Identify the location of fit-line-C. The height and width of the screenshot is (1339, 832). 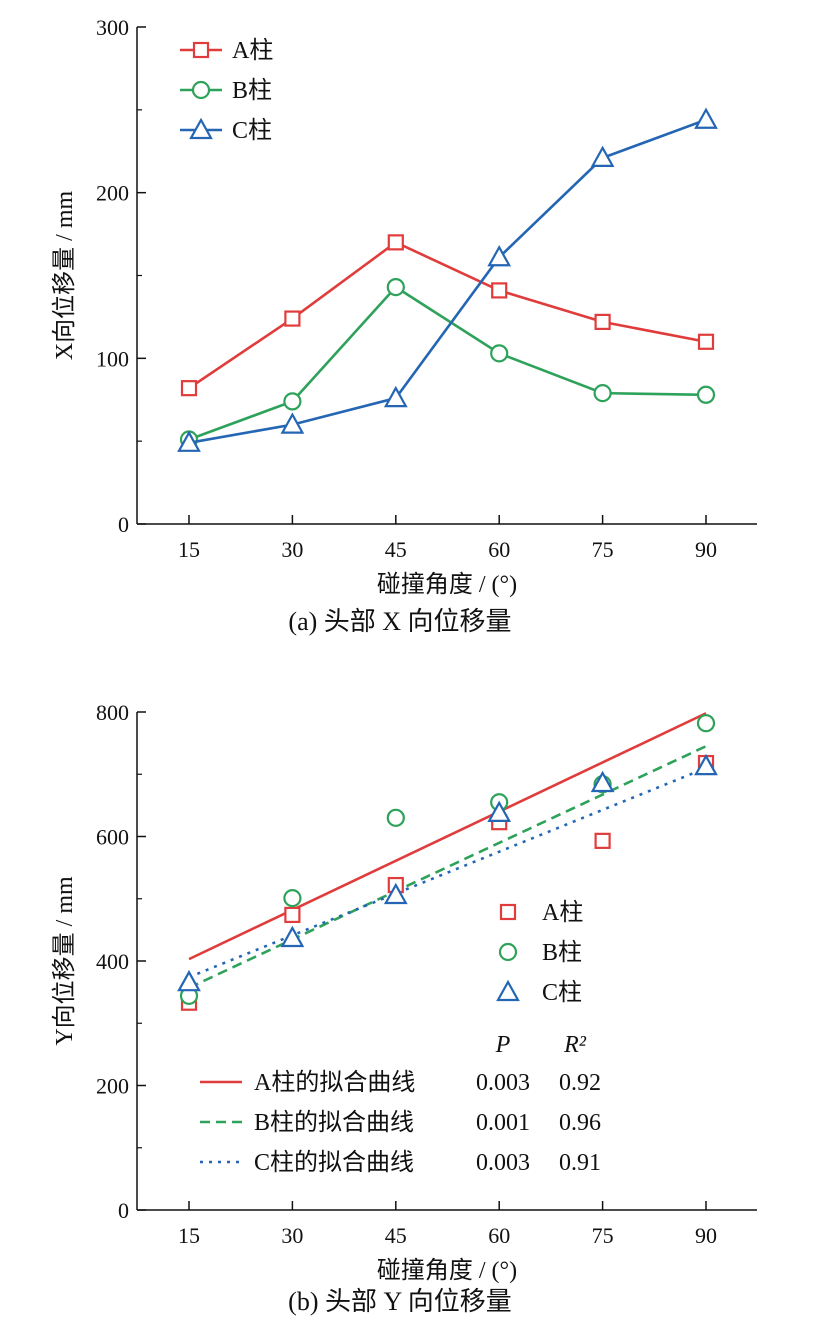
(447, 872).